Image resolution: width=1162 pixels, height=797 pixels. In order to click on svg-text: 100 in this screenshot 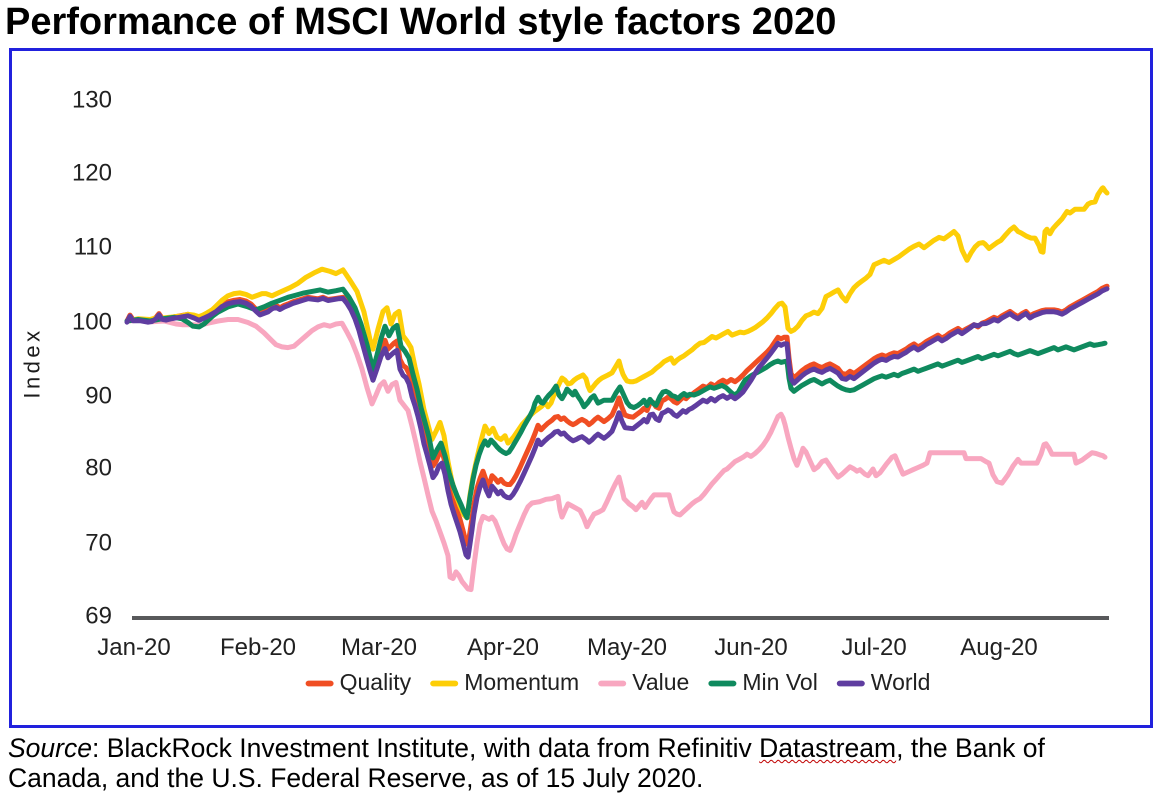, I will do `click(92, 322)`.